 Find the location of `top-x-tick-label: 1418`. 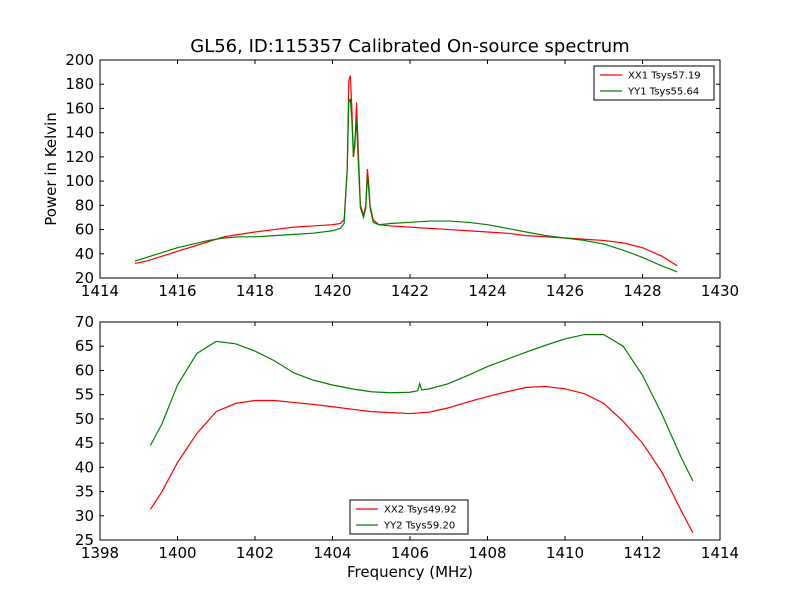

top-x-tick-label: 1418 is located at coordinates (255, 291).